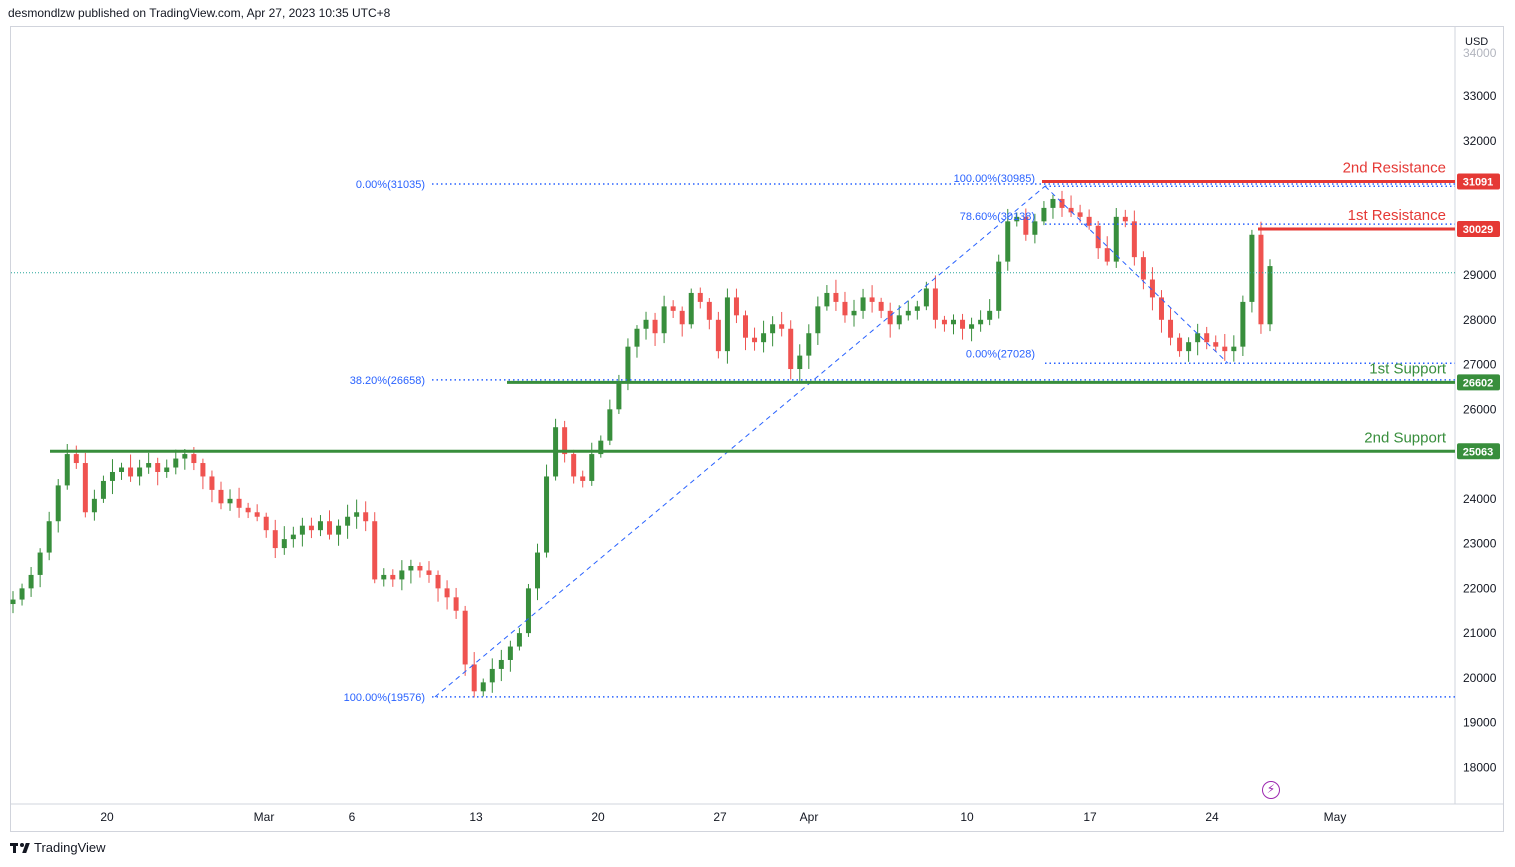  What do you see at coordinates (1335, 817) in the screenshot?
I see `x-tick-label: May` at bounding box center [1335, 817].